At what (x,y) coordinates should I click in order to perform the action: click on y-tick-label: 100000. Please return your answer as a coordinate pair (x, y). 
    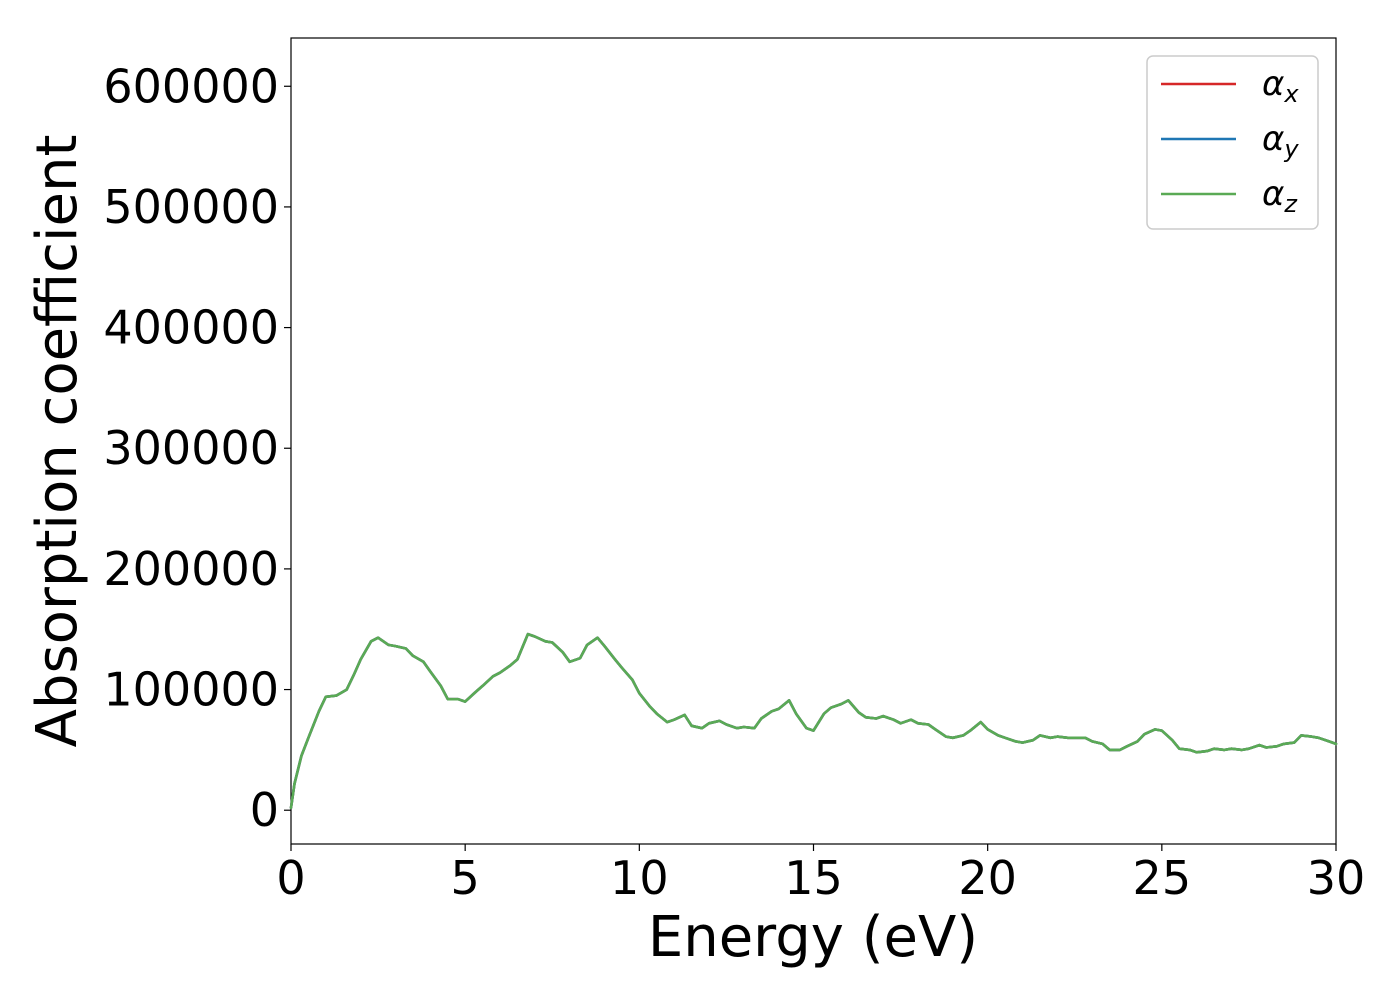
    Looking at the image, I should click on (191, 690).